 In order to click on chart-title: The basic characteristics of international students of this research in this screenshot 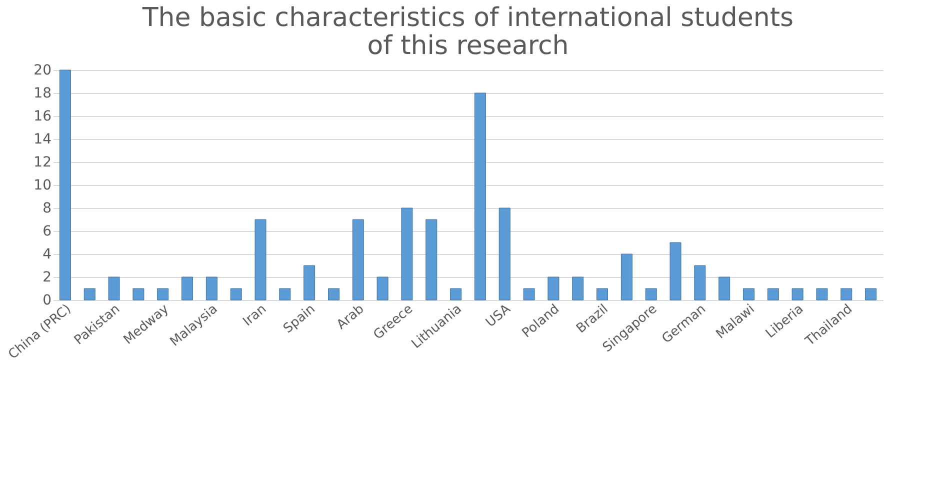, I will do `click(467, 32)`.